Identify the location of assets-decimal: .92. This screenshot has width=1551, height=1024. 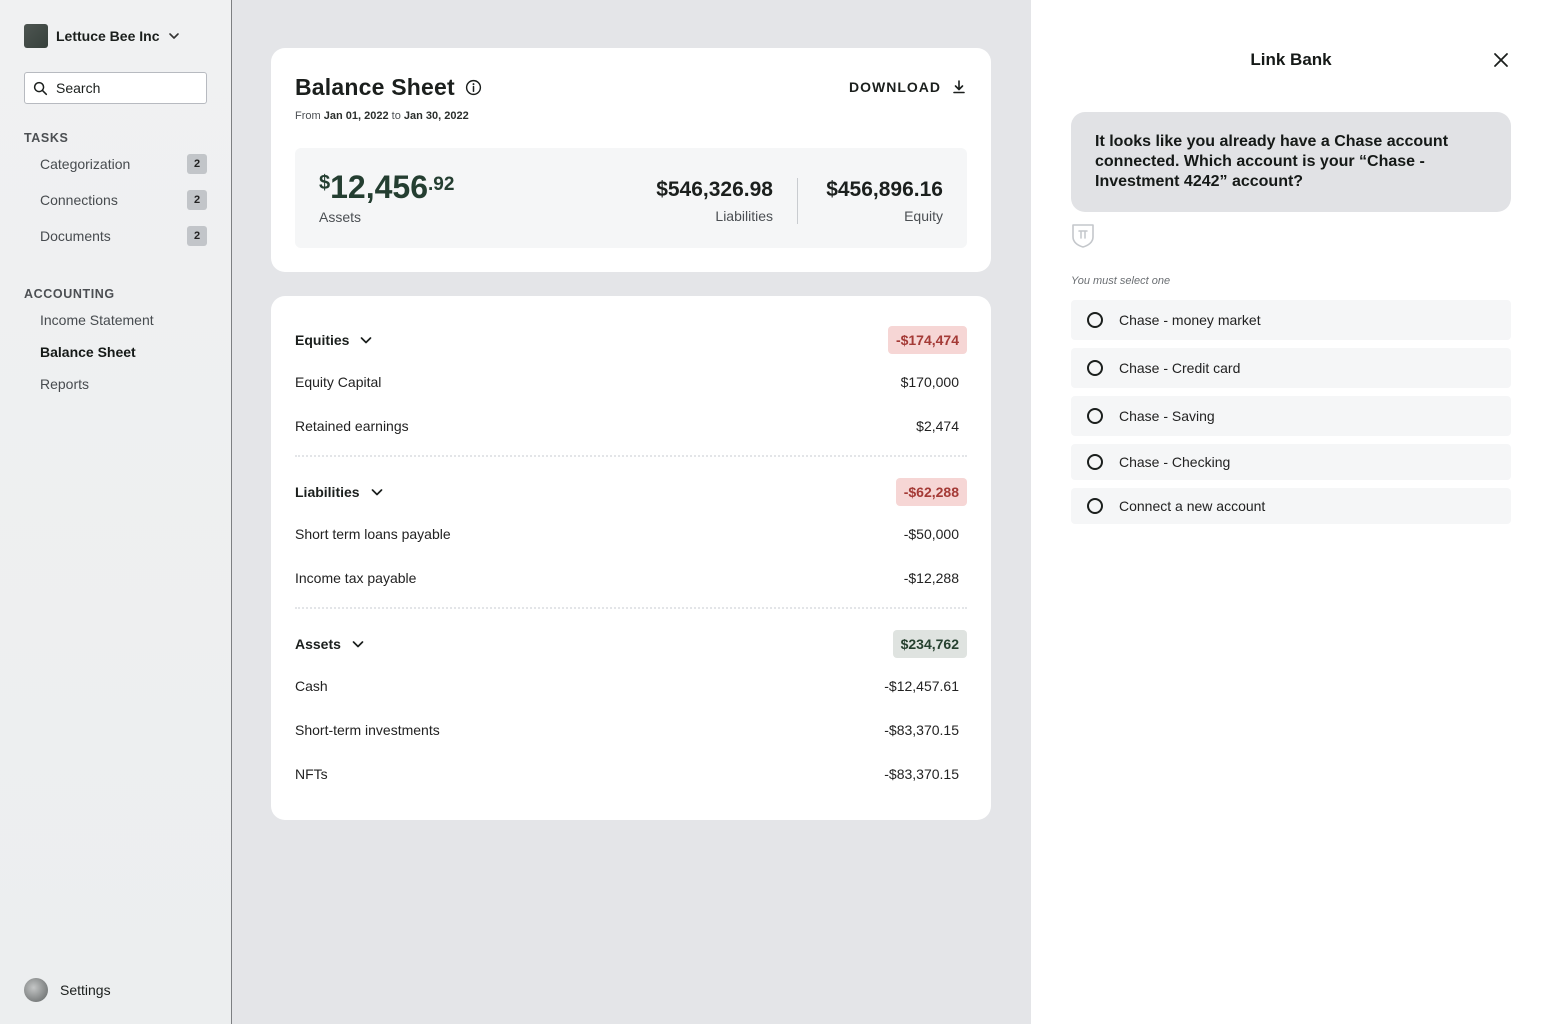
(441, 184).